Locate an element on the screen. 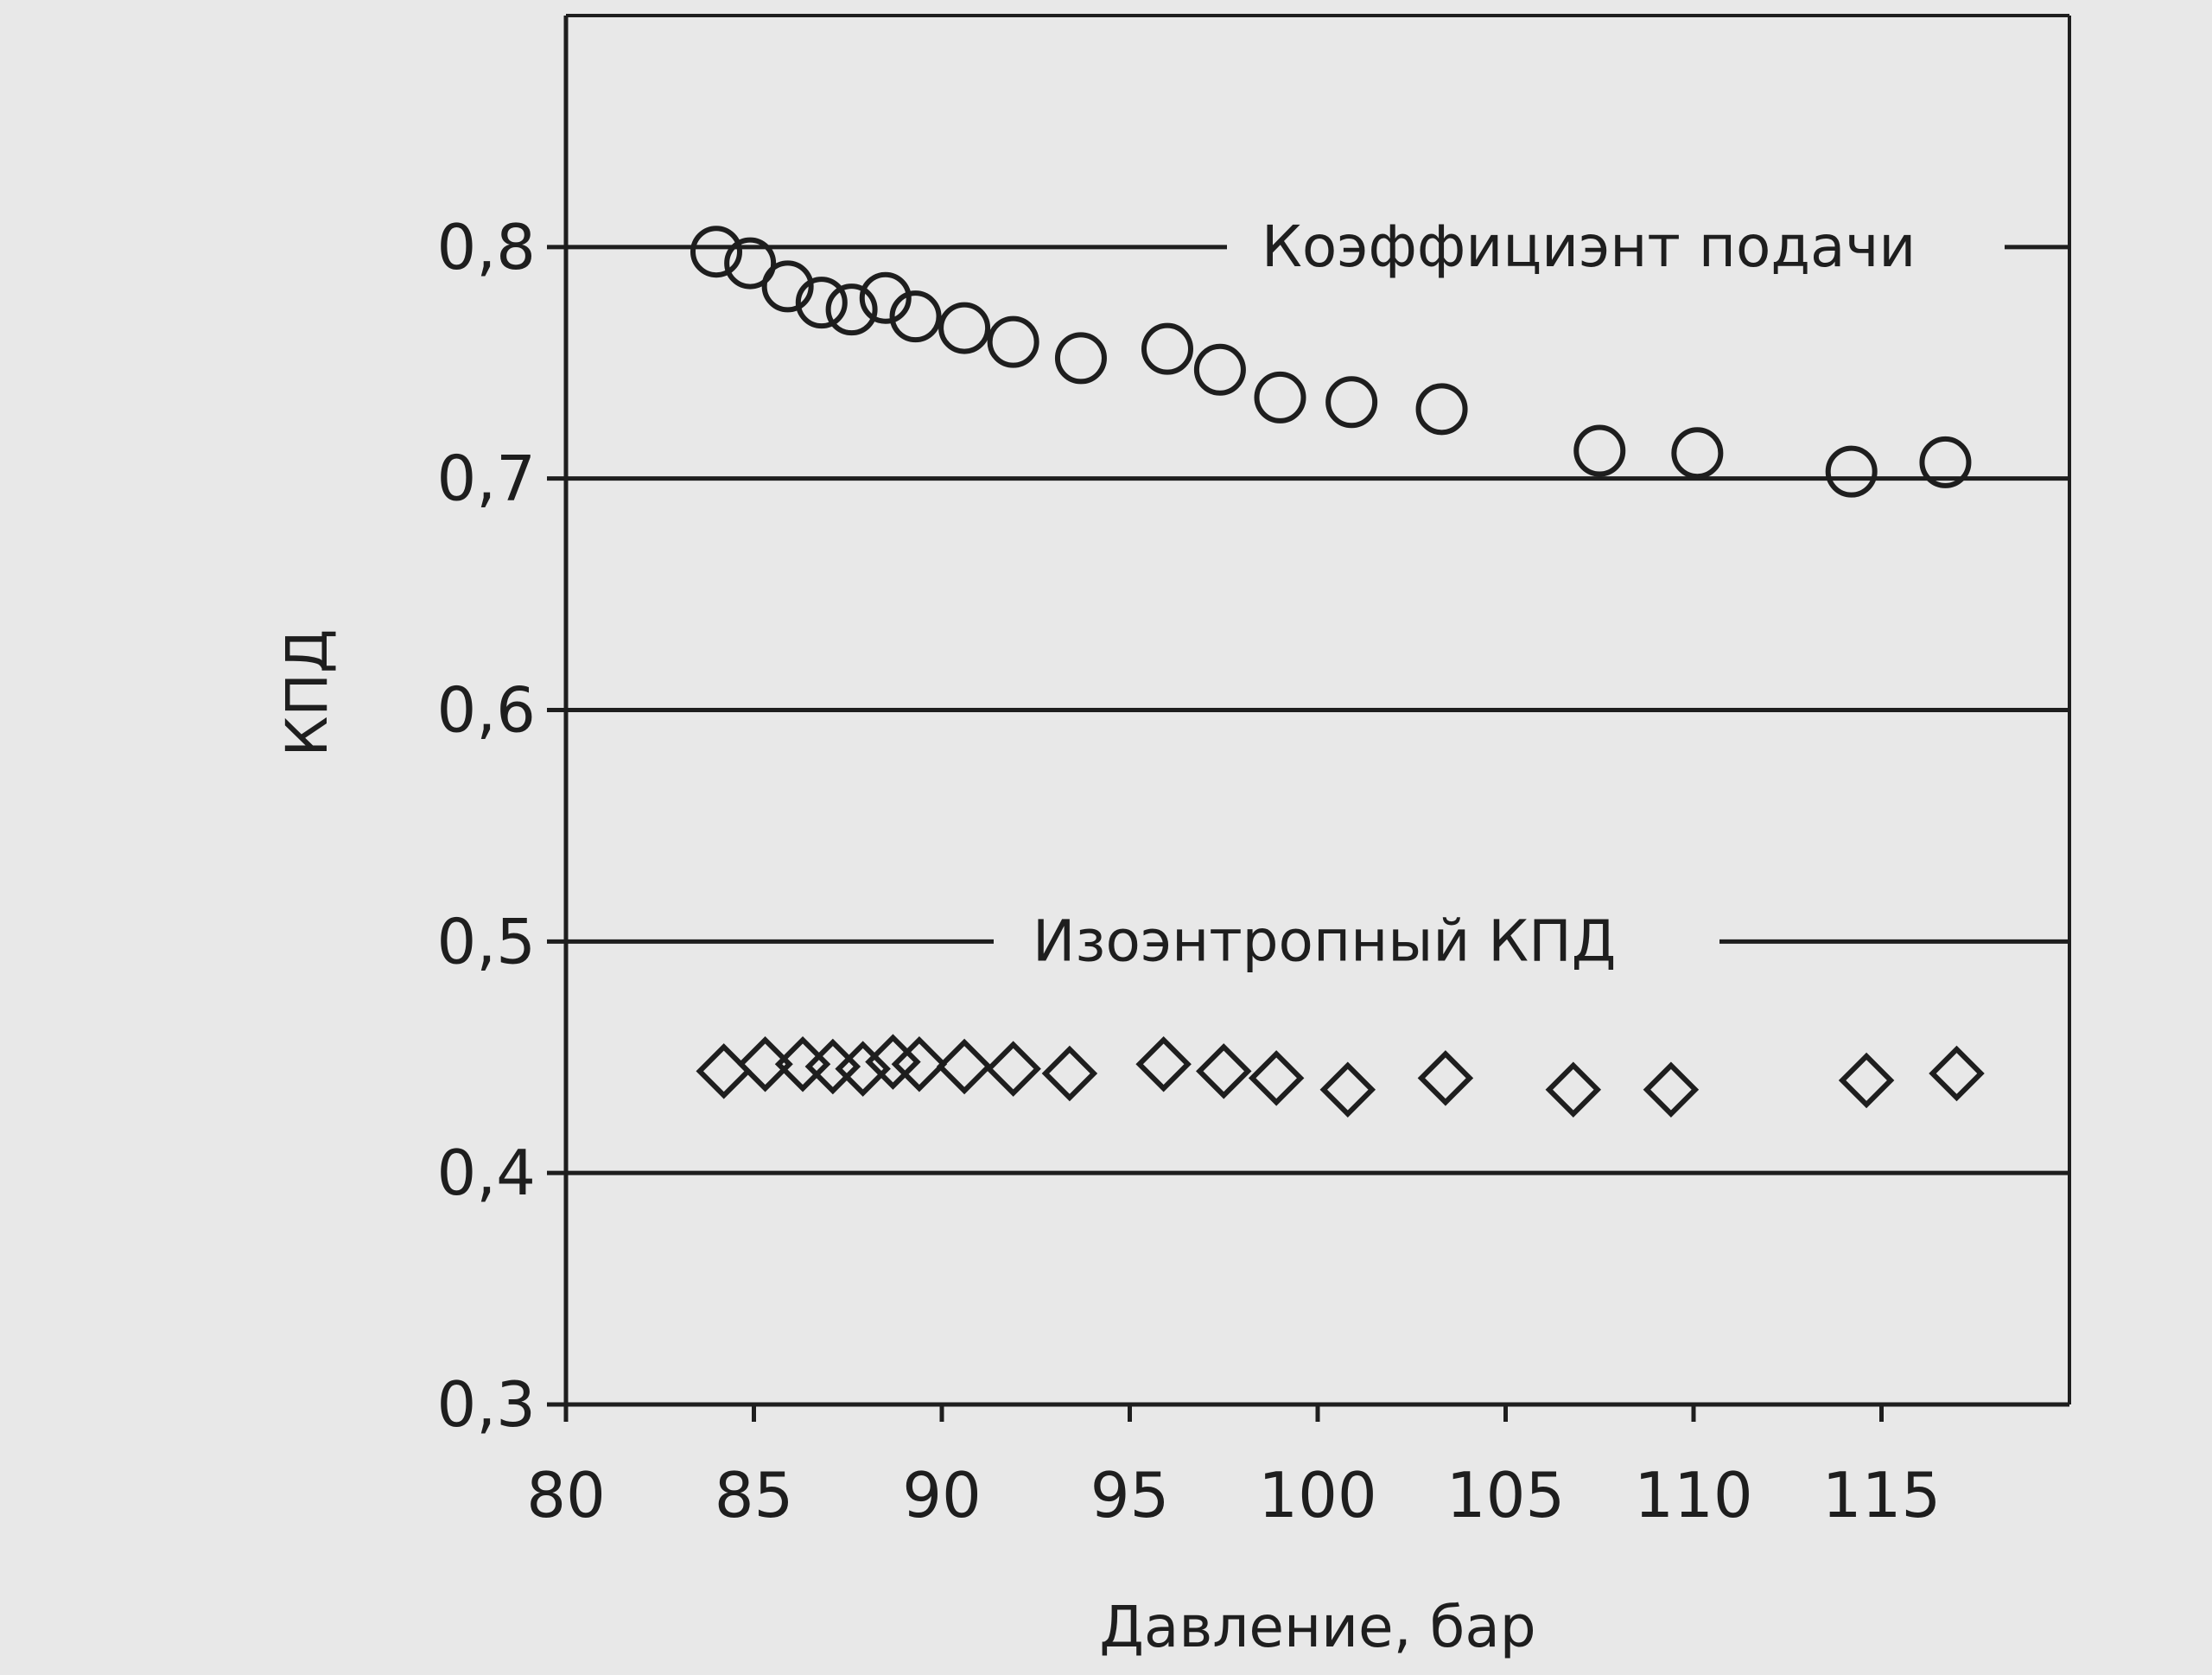  y-axis-title: КПД is located at coordinates (307, 692).